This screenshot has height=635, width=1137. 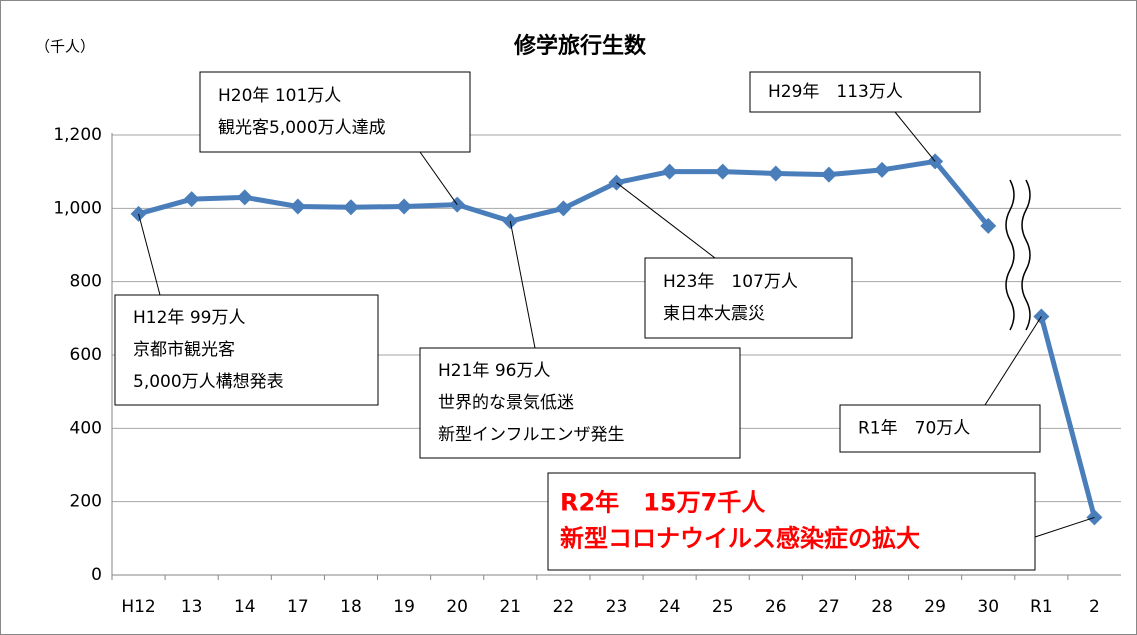 What do you see at coordinates (670, 607) in the screenshot?
I see `x-tick-label: 24` at bounding box center [670, 607].